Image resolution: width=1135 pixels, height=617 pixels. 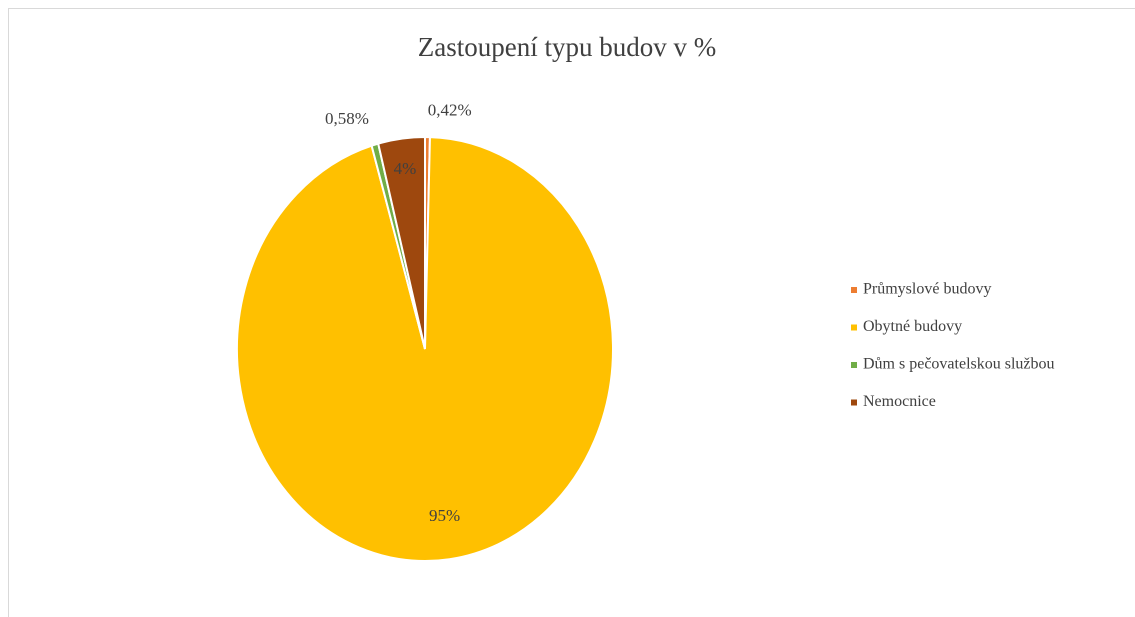 I want to click on data-label: 0,58%, so click(x=347, y=118).